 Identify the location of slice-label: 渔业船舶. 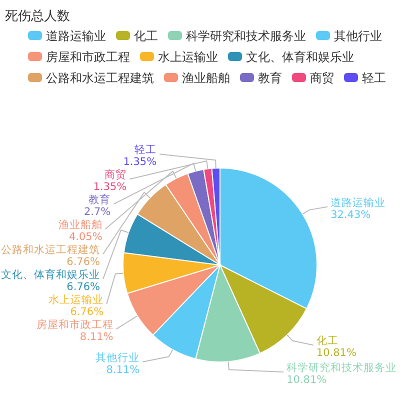
(80, 225).